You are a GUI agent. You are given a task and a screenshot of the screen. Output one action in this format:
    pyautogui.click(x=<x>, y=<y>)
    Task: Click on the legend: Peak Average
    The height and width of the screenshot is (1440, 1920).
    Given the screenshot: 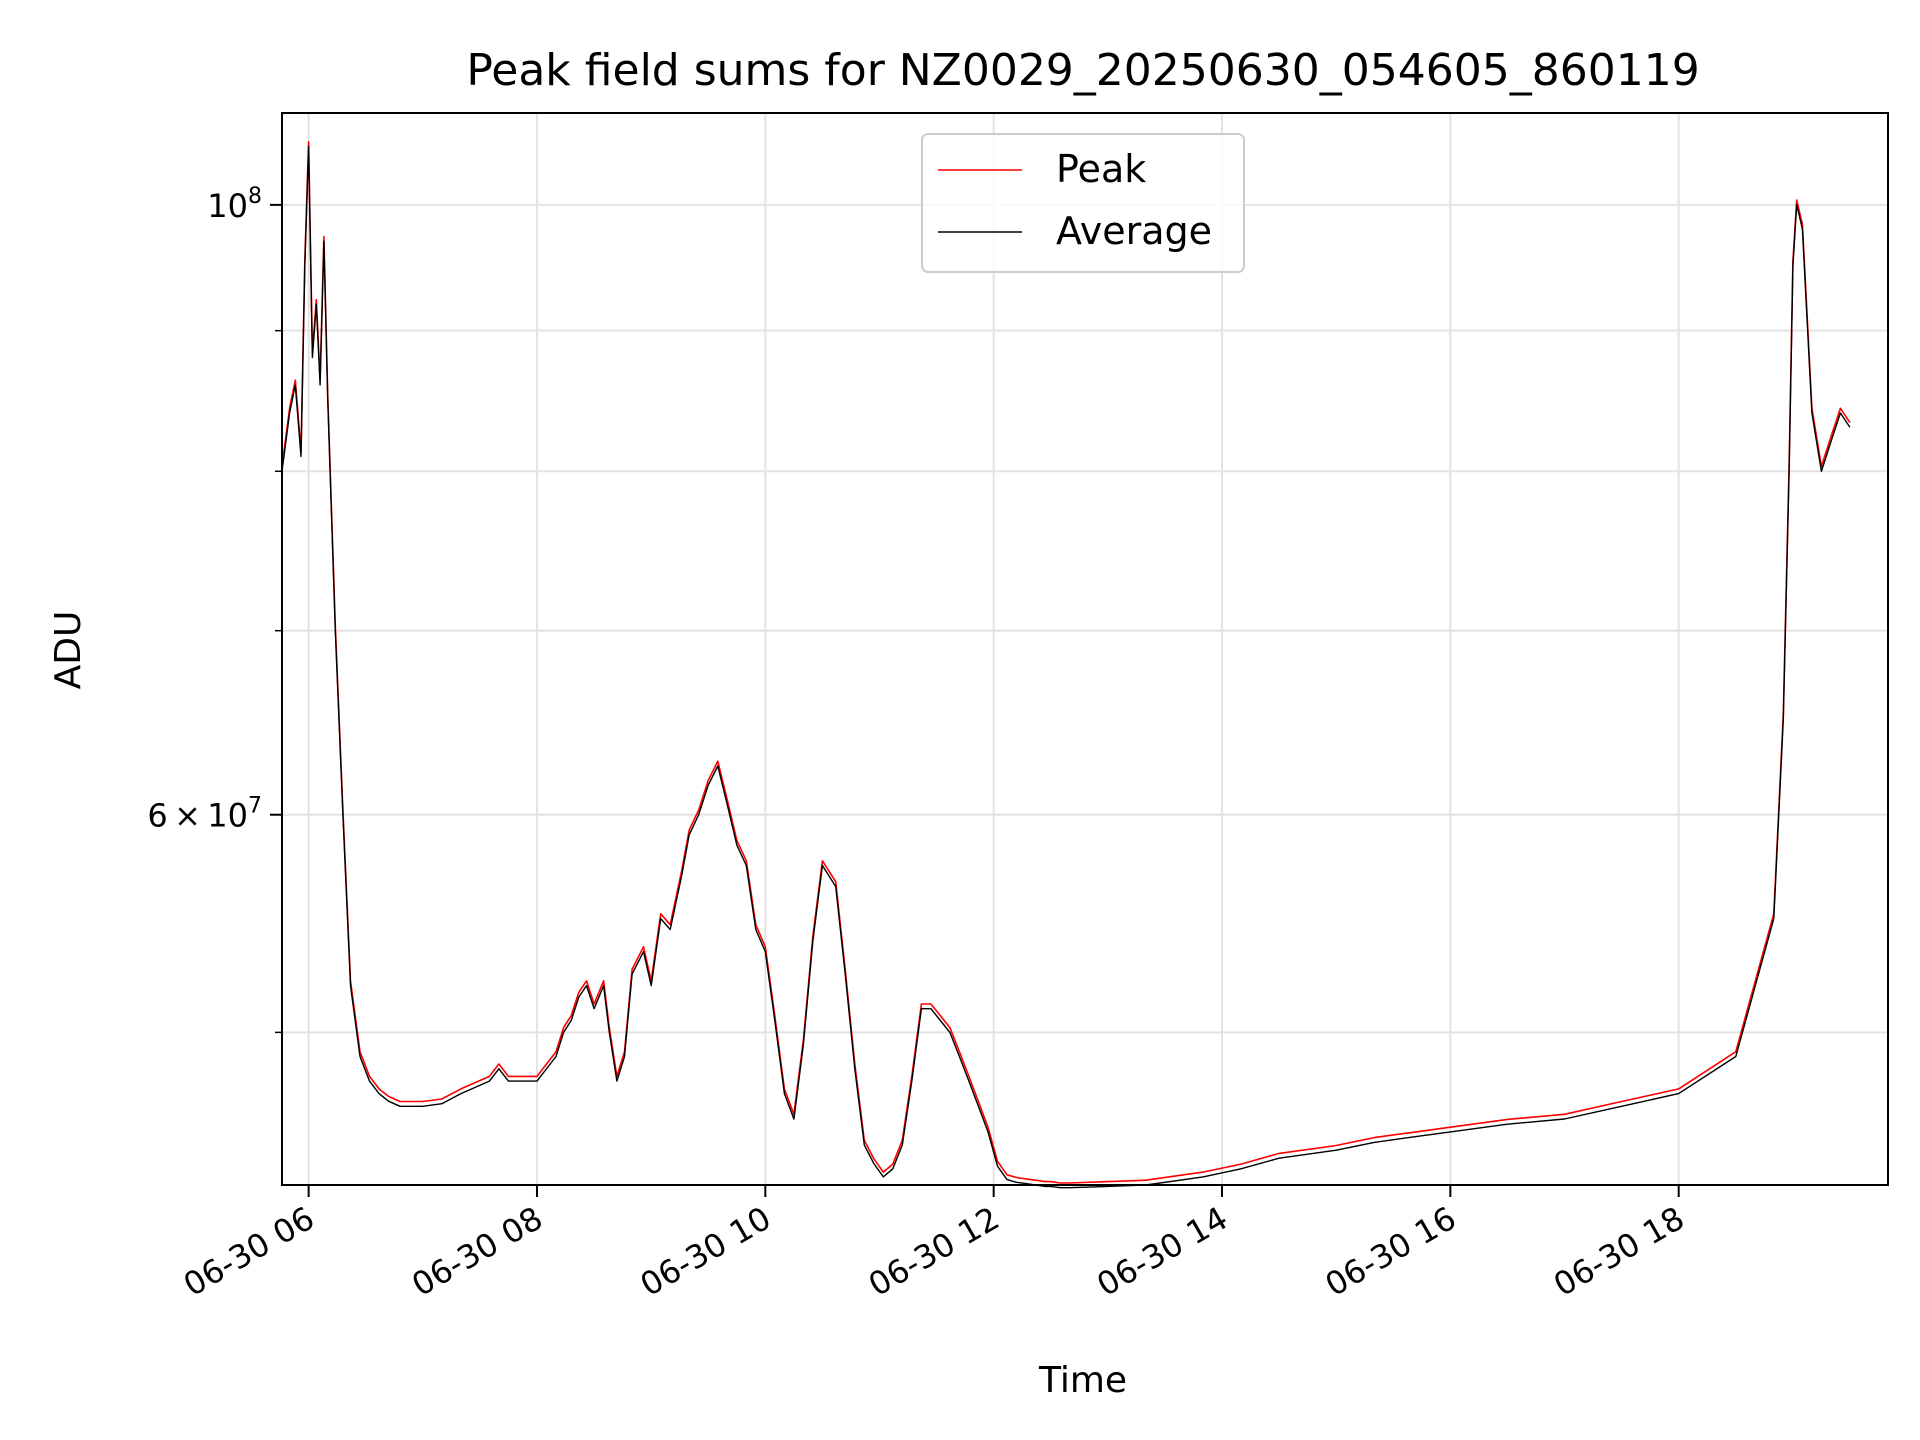 What is the action you would take?
    pyautogui.click(x=1083, y=203)
    